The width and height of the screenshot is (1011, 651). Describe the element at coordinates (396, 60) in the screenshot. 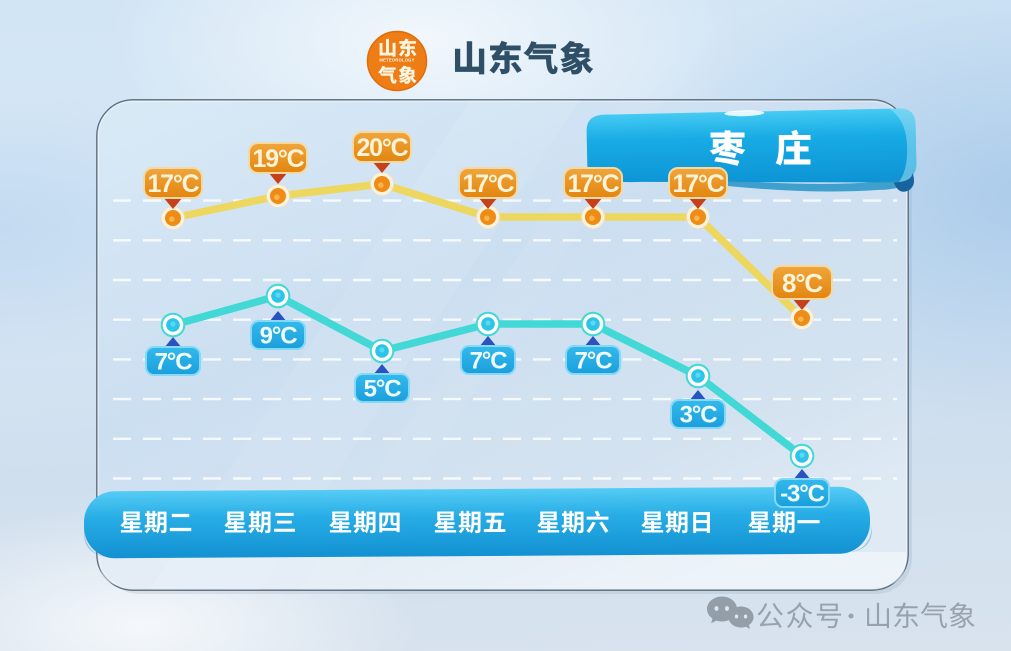

I see `svg-text: METEOROLOGY` at that location.